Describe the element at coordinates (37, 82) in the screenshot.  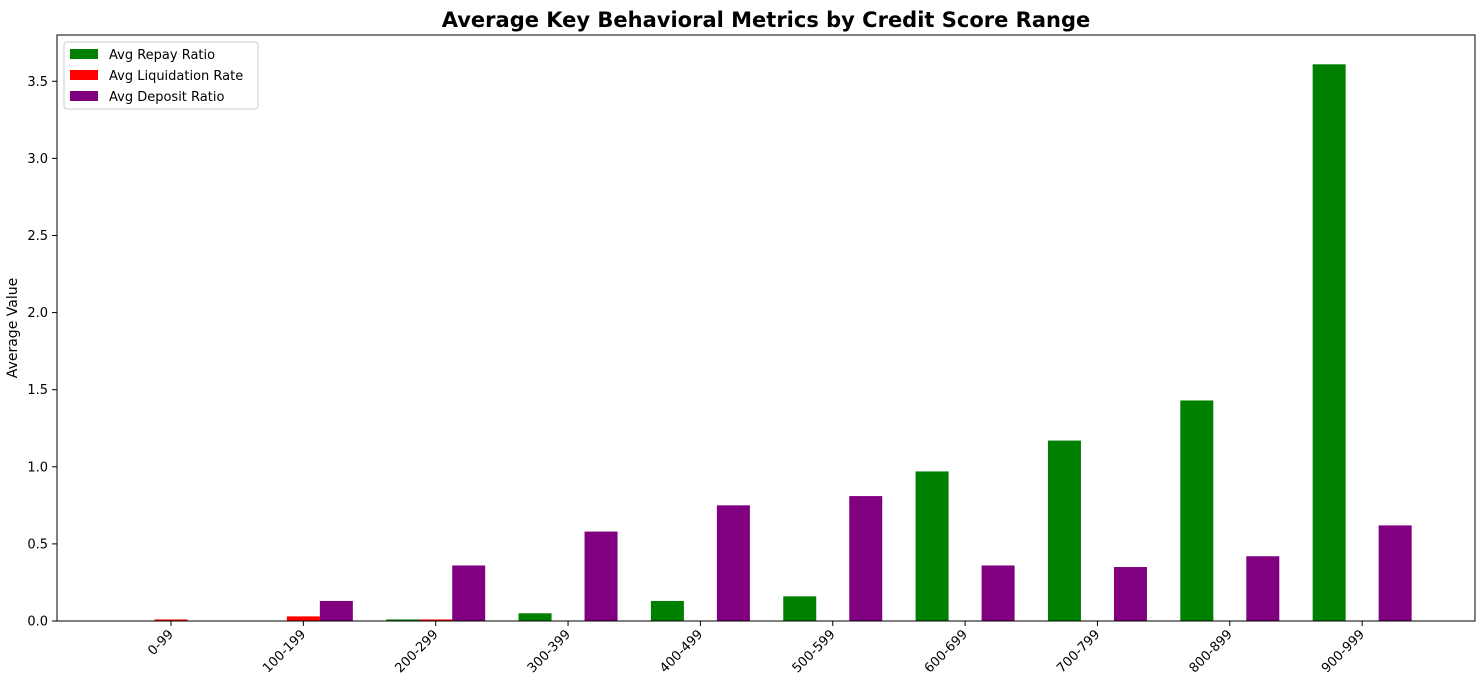
I see `y-tick-label: 3.5` at that location.